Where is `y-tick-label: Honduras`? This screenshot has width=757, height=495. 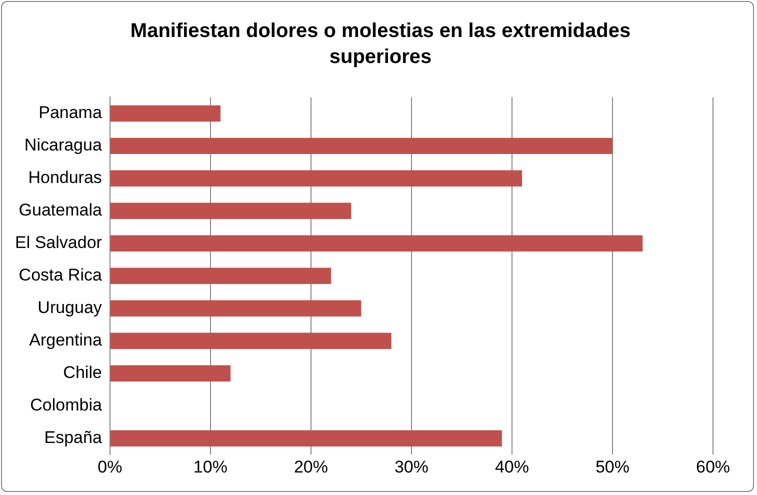 y-tick-label: Honduras is located at coordinates (65, 178).